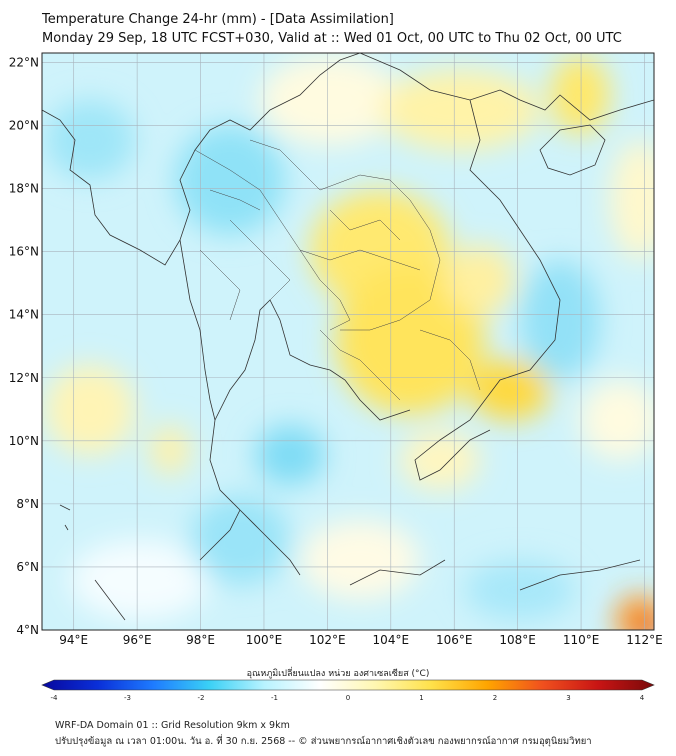  What do you see at coordinates (337, 270) in the screenshot?
I see `admin-boundaries` at bounding box center [337, 270].